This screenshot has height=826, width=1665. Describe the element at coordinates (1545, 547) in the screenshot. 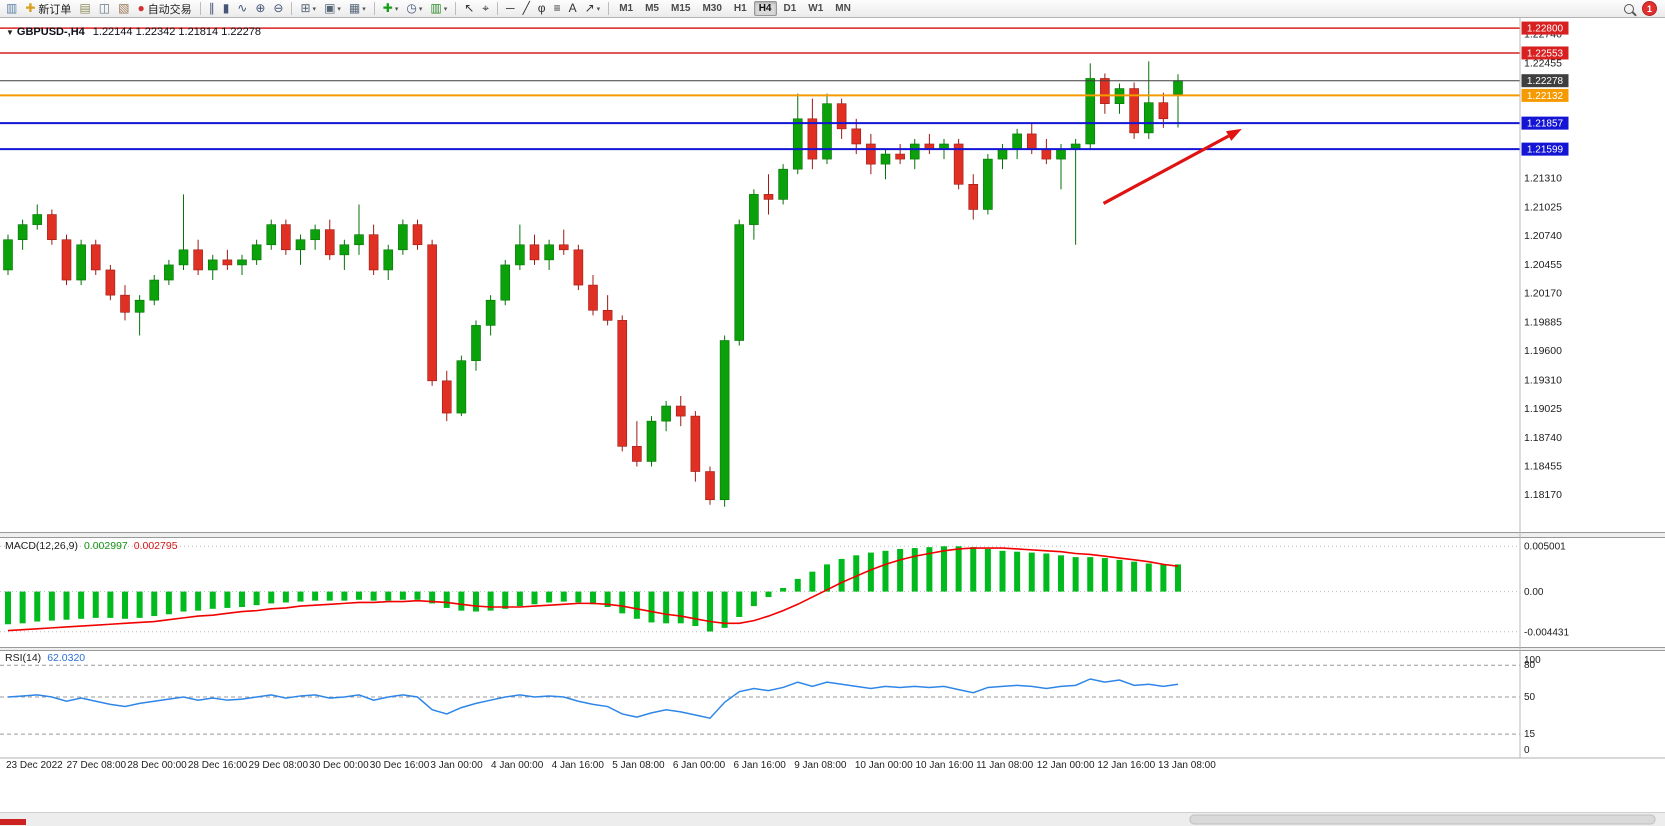

I see `macd-axis-label: 0.005001` at that location.